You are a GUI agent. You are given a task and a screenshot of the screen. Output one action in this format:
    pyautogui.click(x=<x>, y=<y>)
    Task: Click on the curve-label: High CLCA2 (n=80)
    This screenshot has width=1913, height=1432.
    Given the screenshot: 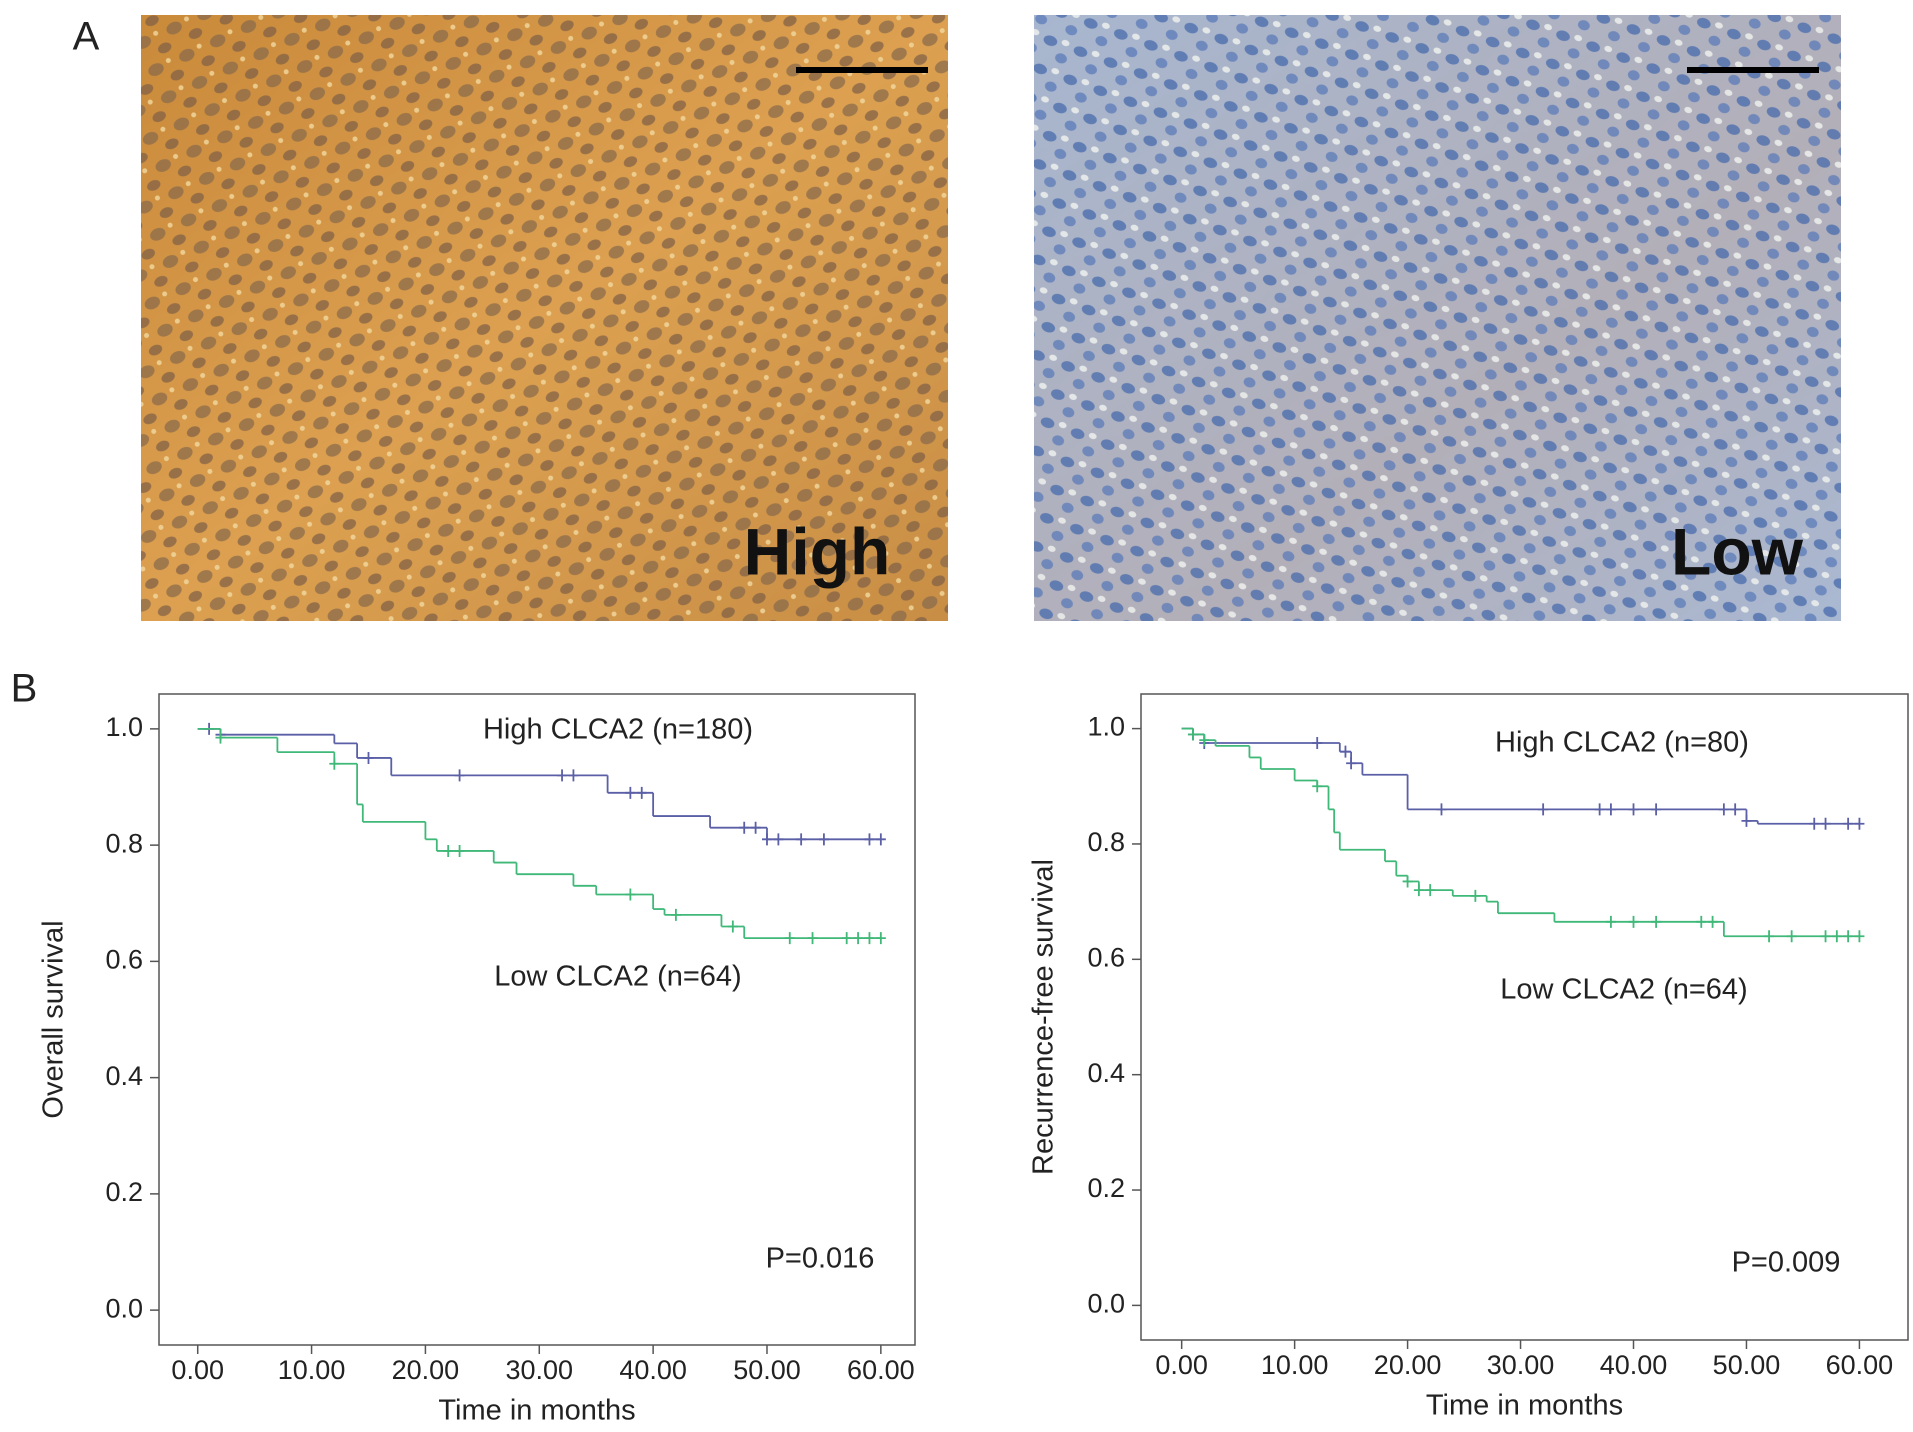 What is the action you would take?
    pyautogui.click(x=1622, y=743)
    